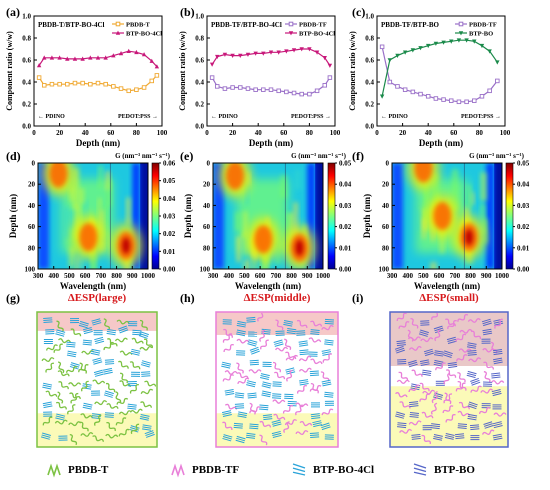 Image resolution: width=550 pixels, height=490 pixels. What do you see at coordinates (449, 380) in the screenshot?
I see `gap-layer` at bounding box center [449, 380].